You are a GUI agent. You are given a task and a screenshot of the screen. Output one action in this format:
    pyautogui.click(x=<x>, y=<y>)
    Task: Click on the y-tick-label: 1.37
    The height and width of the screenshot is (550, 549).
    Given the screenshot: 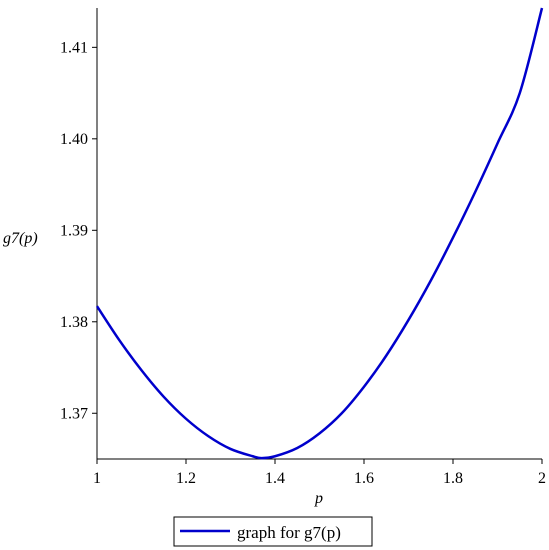 What is the action you would take?
    pyautogui.click(x=74, y=413)
    